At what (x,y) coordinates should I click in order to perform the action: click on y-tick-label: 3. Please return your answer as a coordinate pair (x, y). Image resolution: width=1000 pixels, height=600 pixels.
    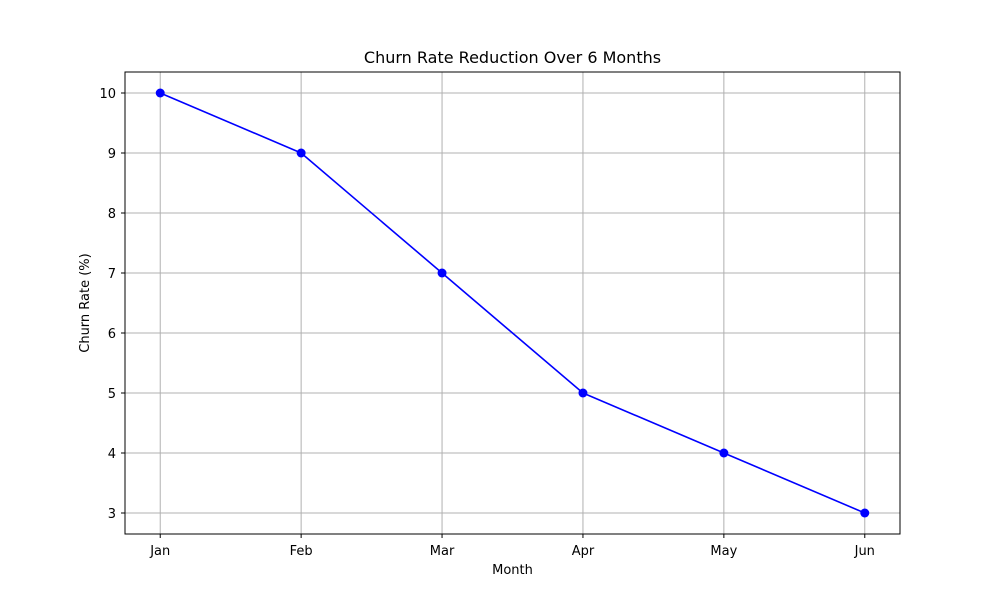
    Looking at the image, I should click on (112, 514).